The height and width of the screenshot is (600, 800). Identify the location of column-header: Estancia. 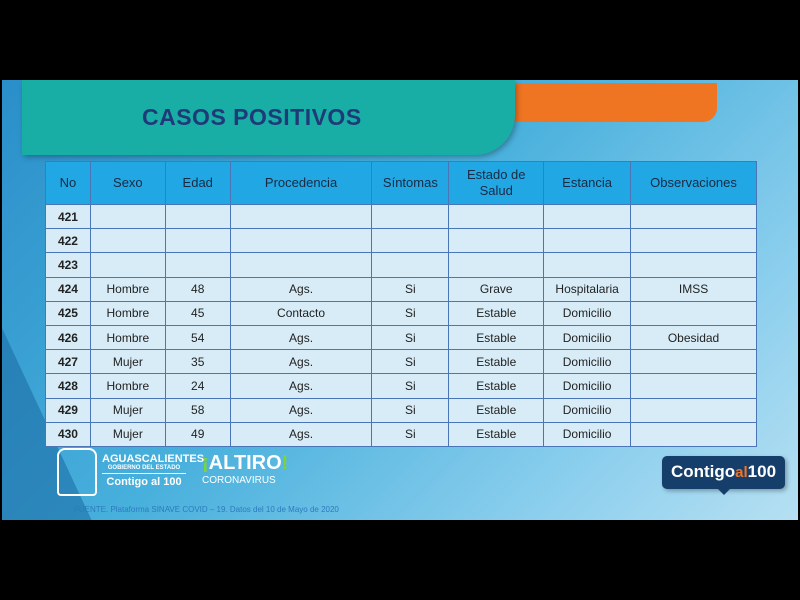
(587, 183).